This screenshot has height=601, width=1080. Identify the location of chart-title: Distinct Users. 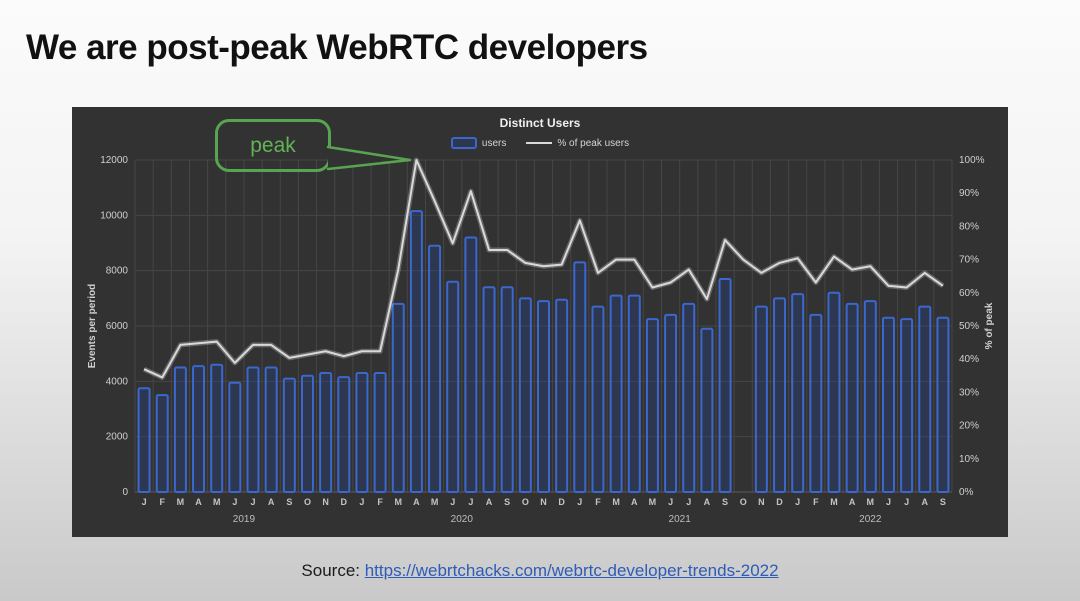
(540, 123).